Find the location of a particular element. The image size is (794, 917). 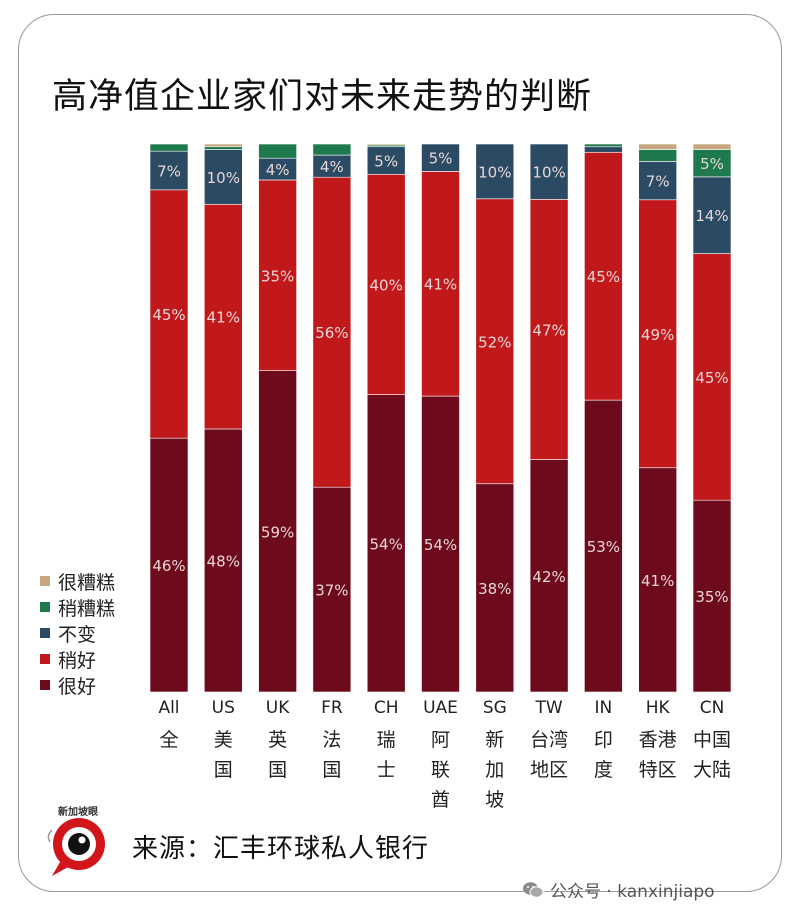

data-label: 53% is located at coordinates (603, 547).